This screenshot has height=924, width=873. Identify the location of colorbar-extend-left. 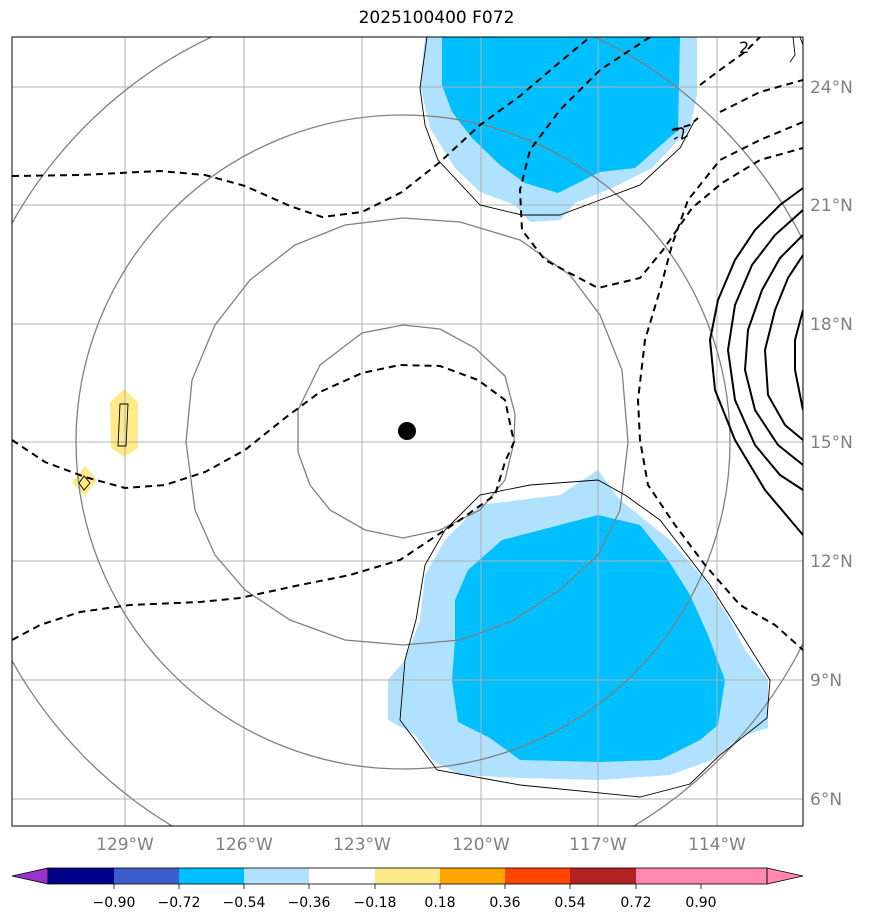
(30, 876).